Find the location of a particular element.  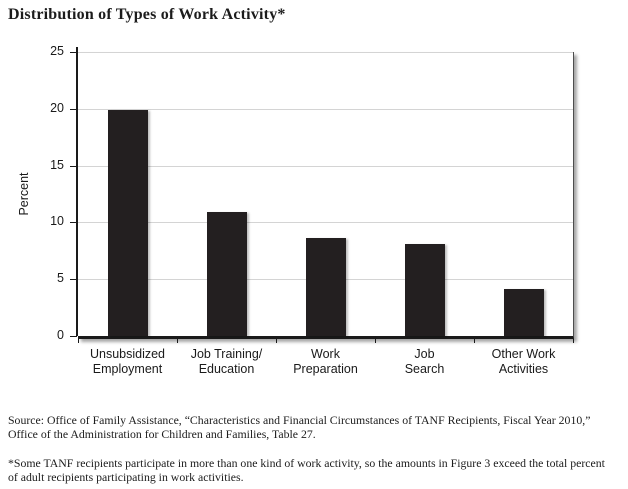

category-label-4: Job Search is located at coordinates (424, 362).